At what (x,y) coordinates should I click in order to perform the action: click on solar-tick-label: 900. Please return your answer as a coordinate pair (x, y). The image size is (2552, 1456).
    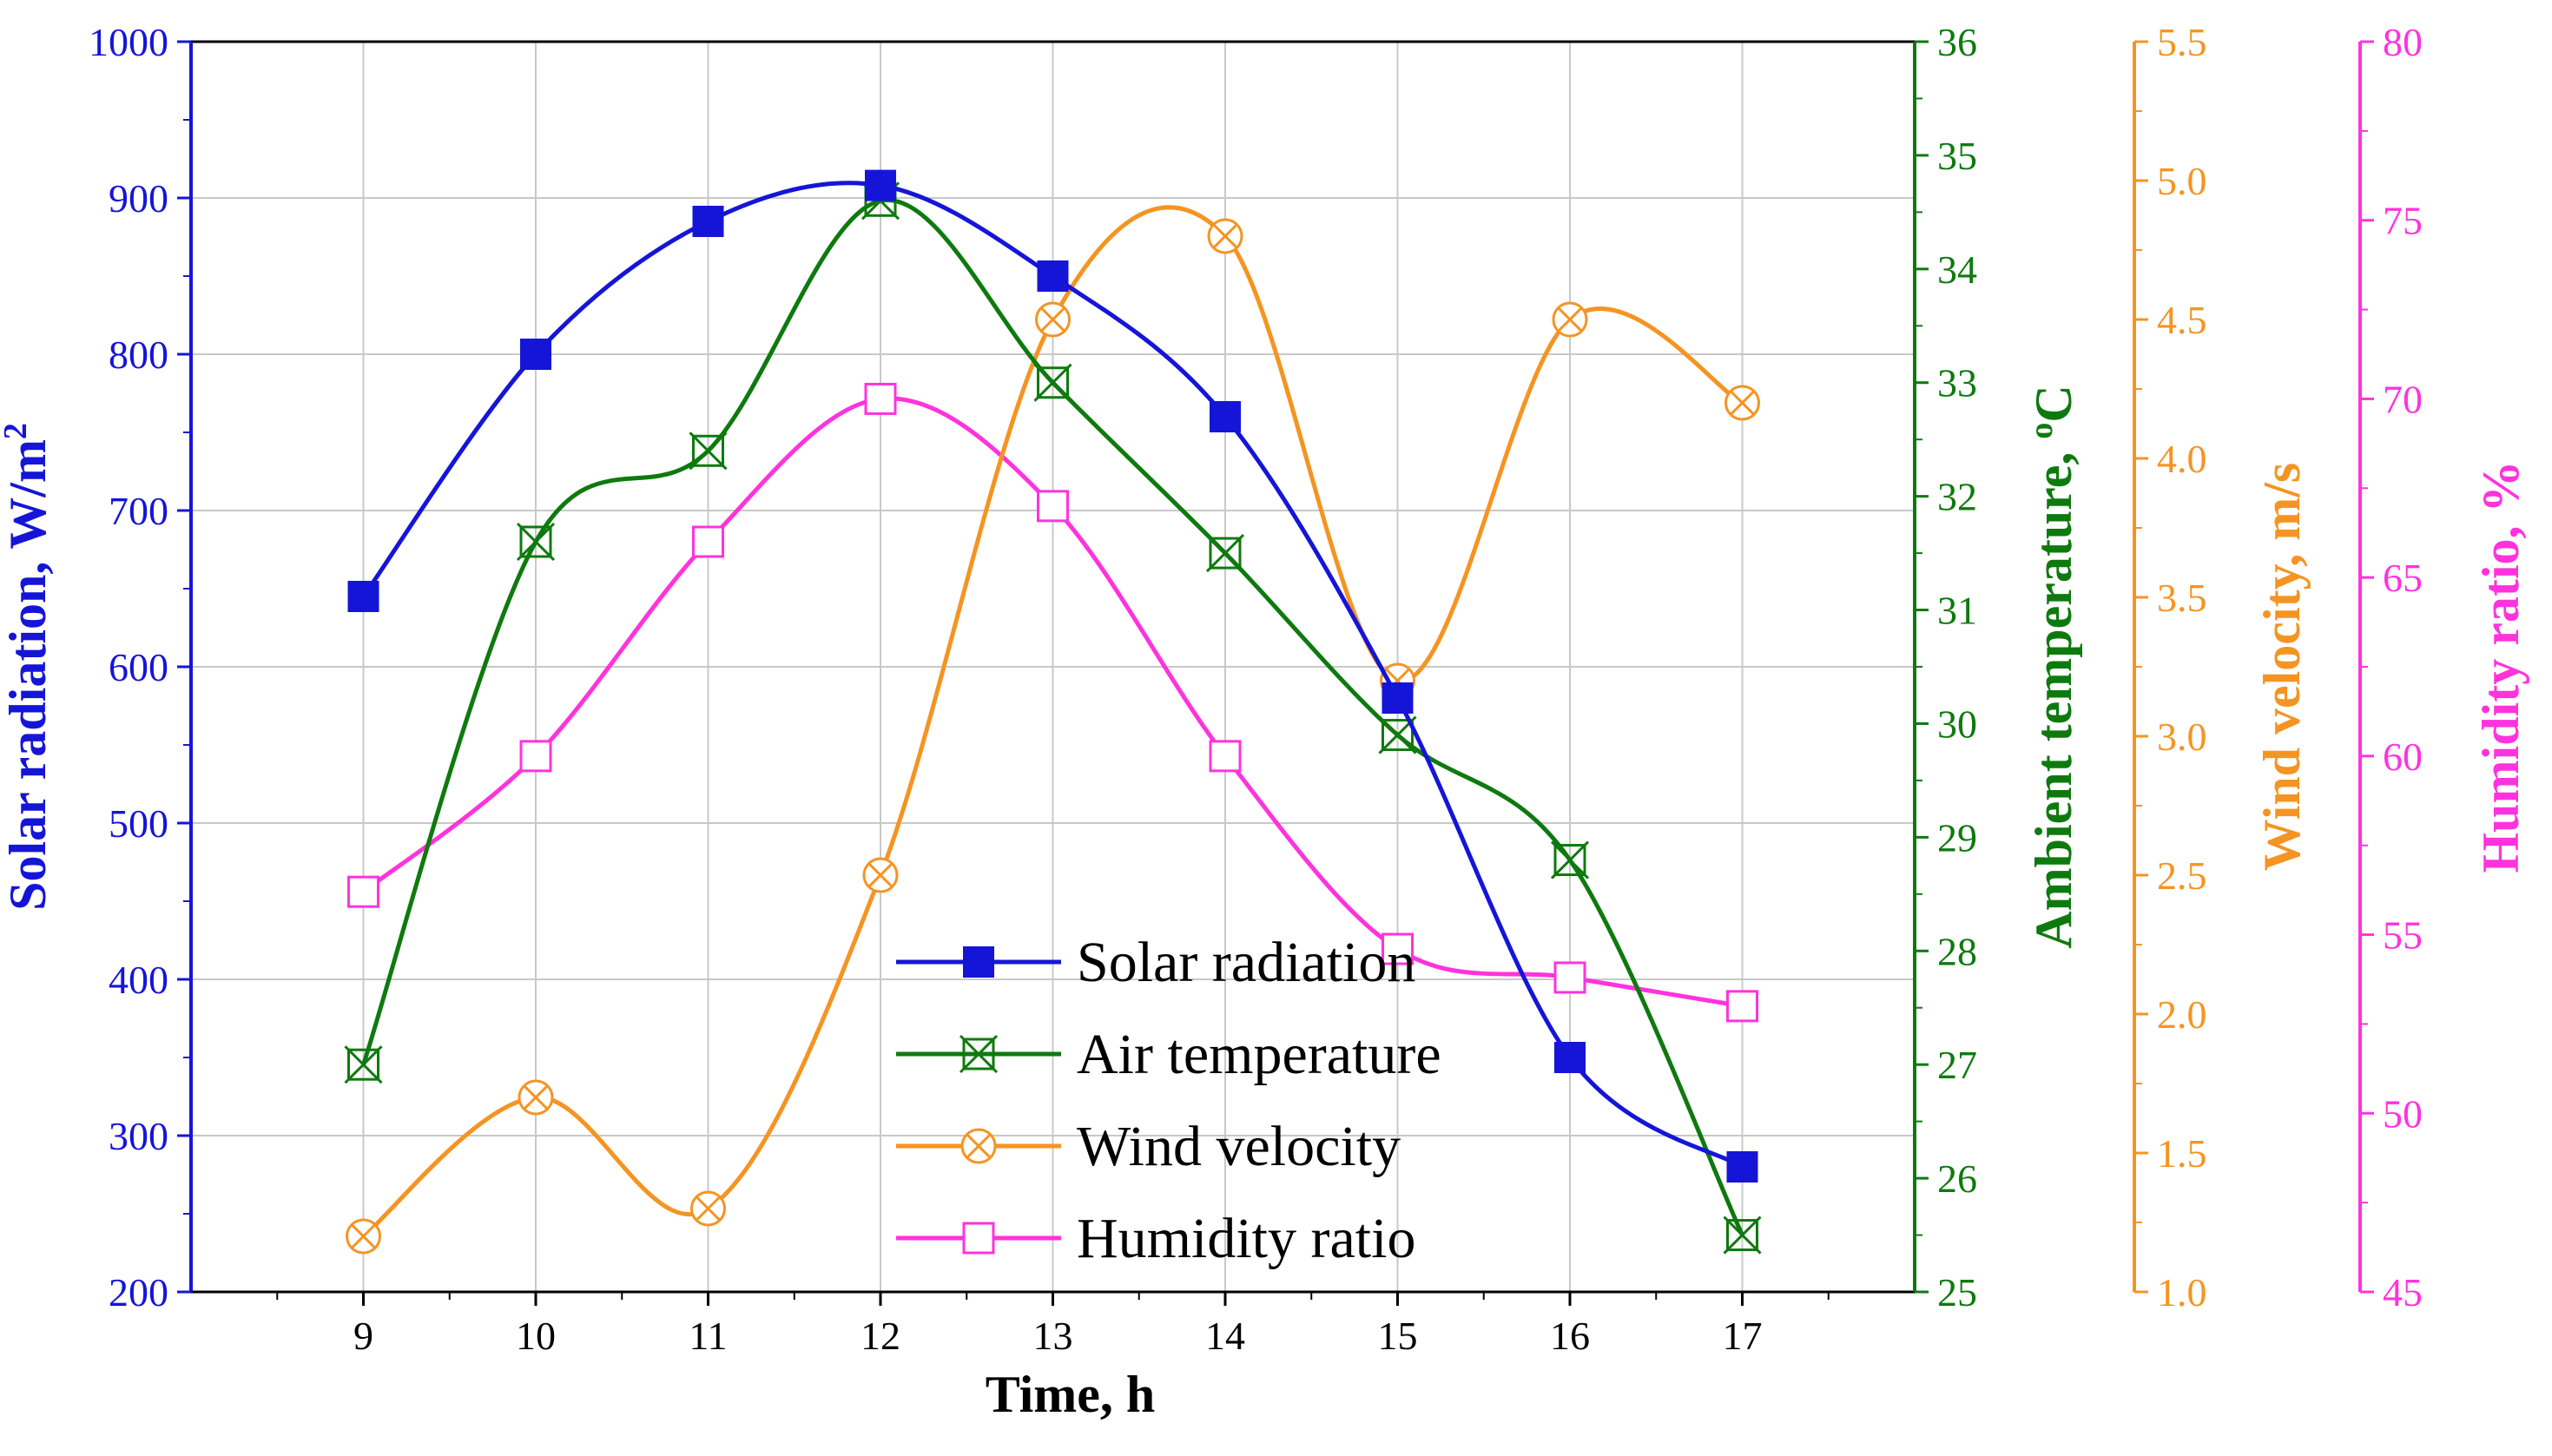
    Looking at the image, I should click on (138, 198).